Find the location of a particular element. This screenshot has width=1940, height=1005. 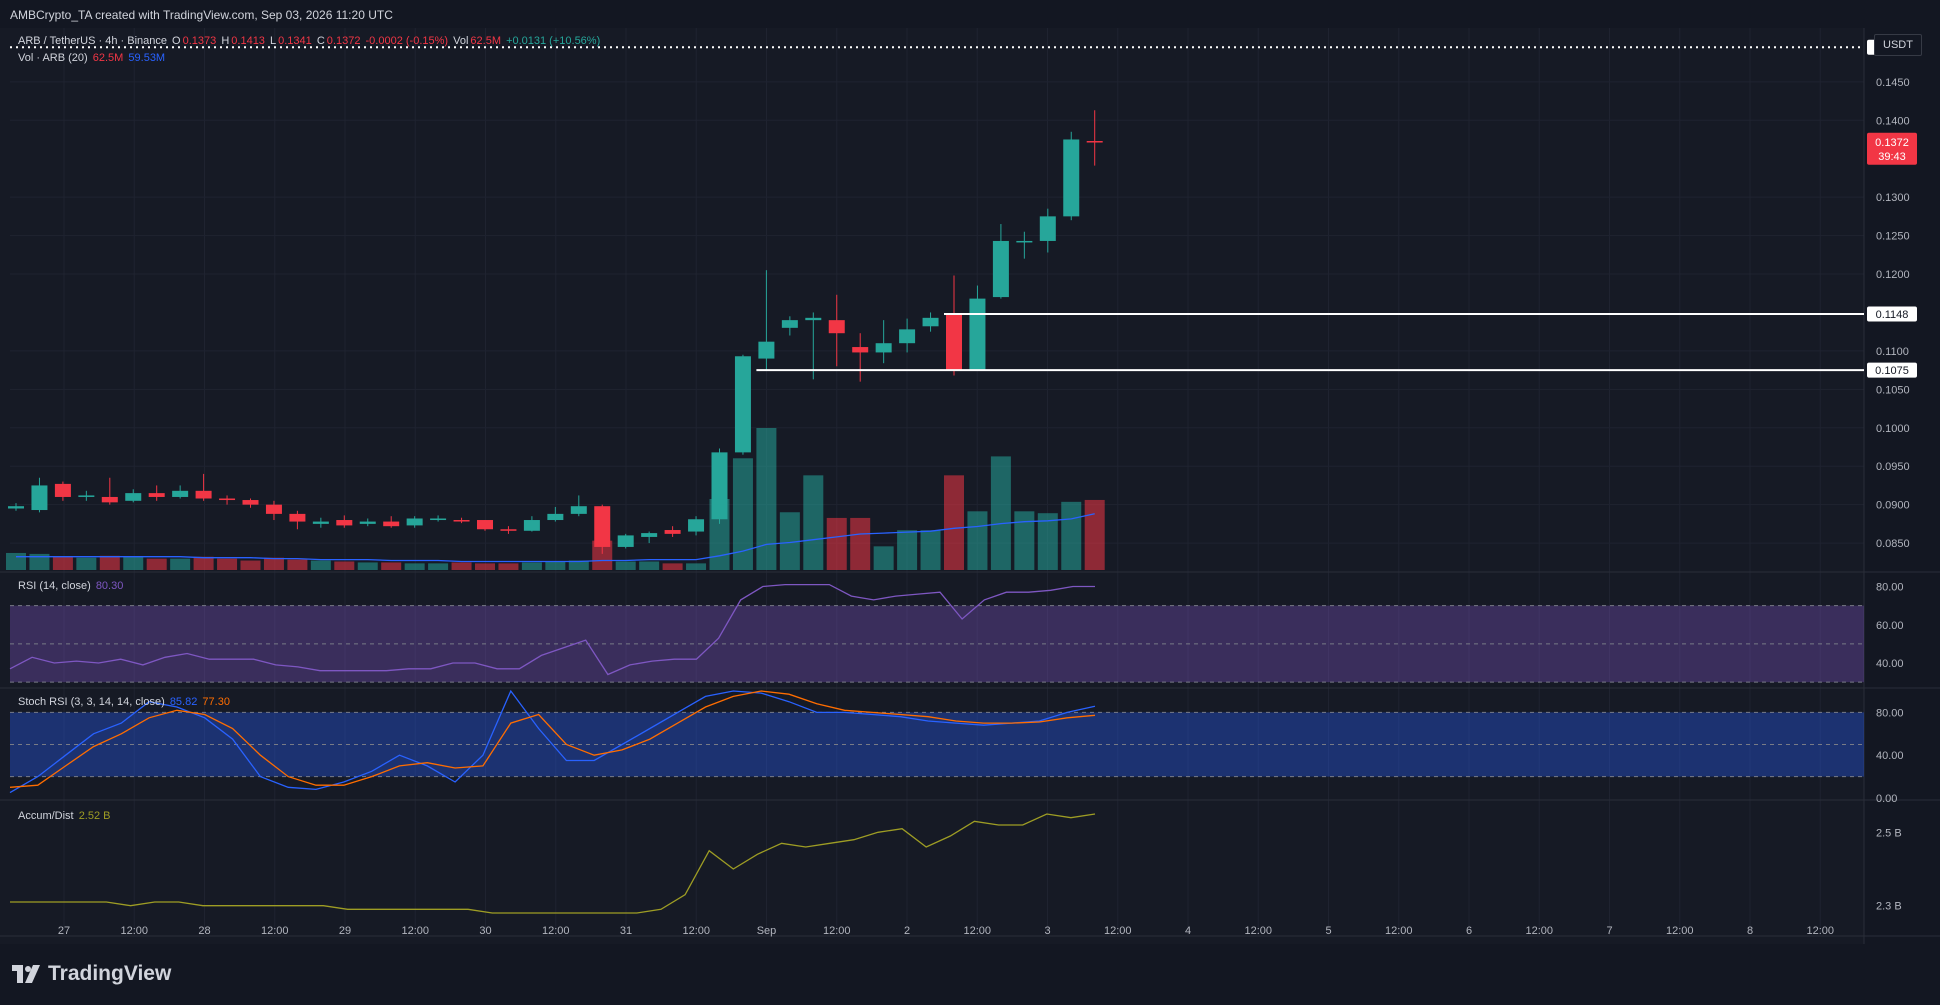

vol-label: Vol is located at coordinates (461, 41).